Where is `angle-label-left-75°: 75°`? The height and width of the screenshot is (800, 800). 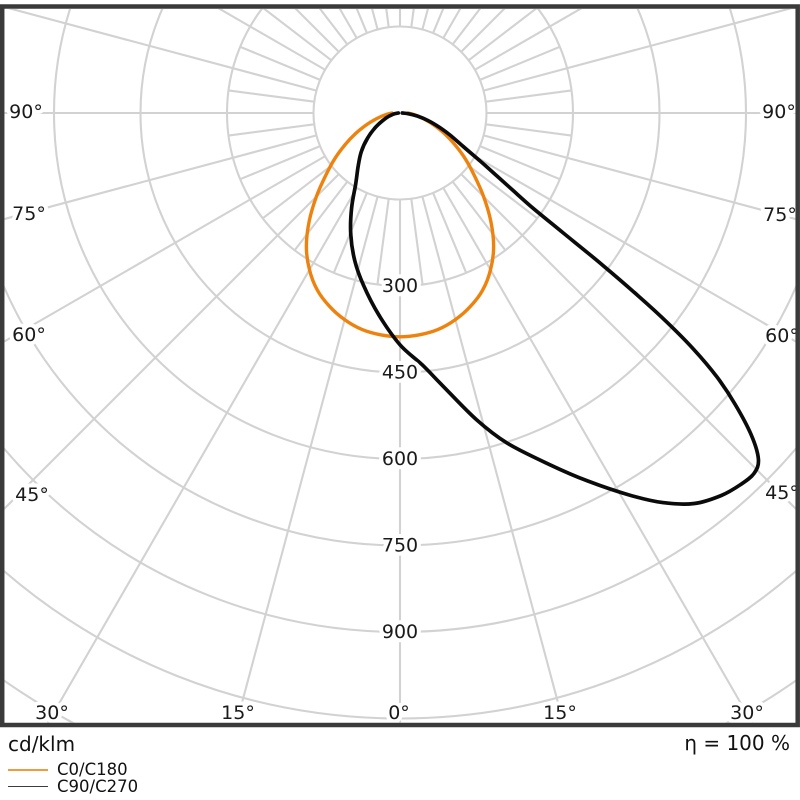 angle-label-left-75°: 75° is located at coordinates (29, 214).